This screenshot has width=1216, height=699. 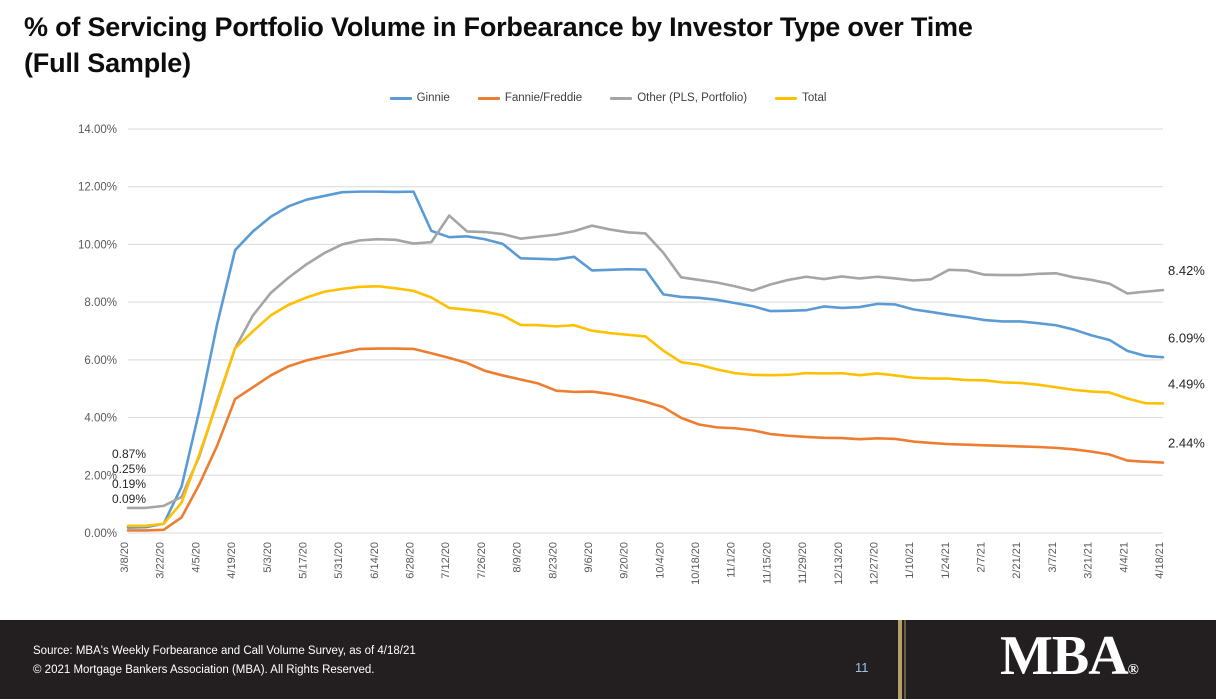 I want to click on series-end-label: 2.44%, so click(x=1186, y=443).